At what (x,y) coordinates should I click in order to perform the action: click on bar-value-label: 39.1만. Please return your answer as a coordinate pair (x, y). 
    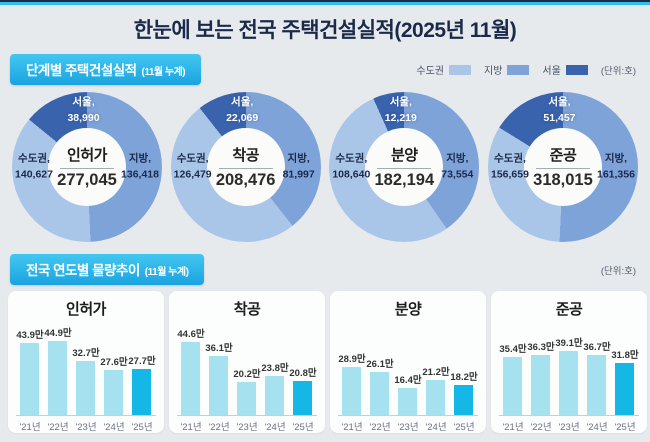
    Looking at the image, I should click on (569, 343).